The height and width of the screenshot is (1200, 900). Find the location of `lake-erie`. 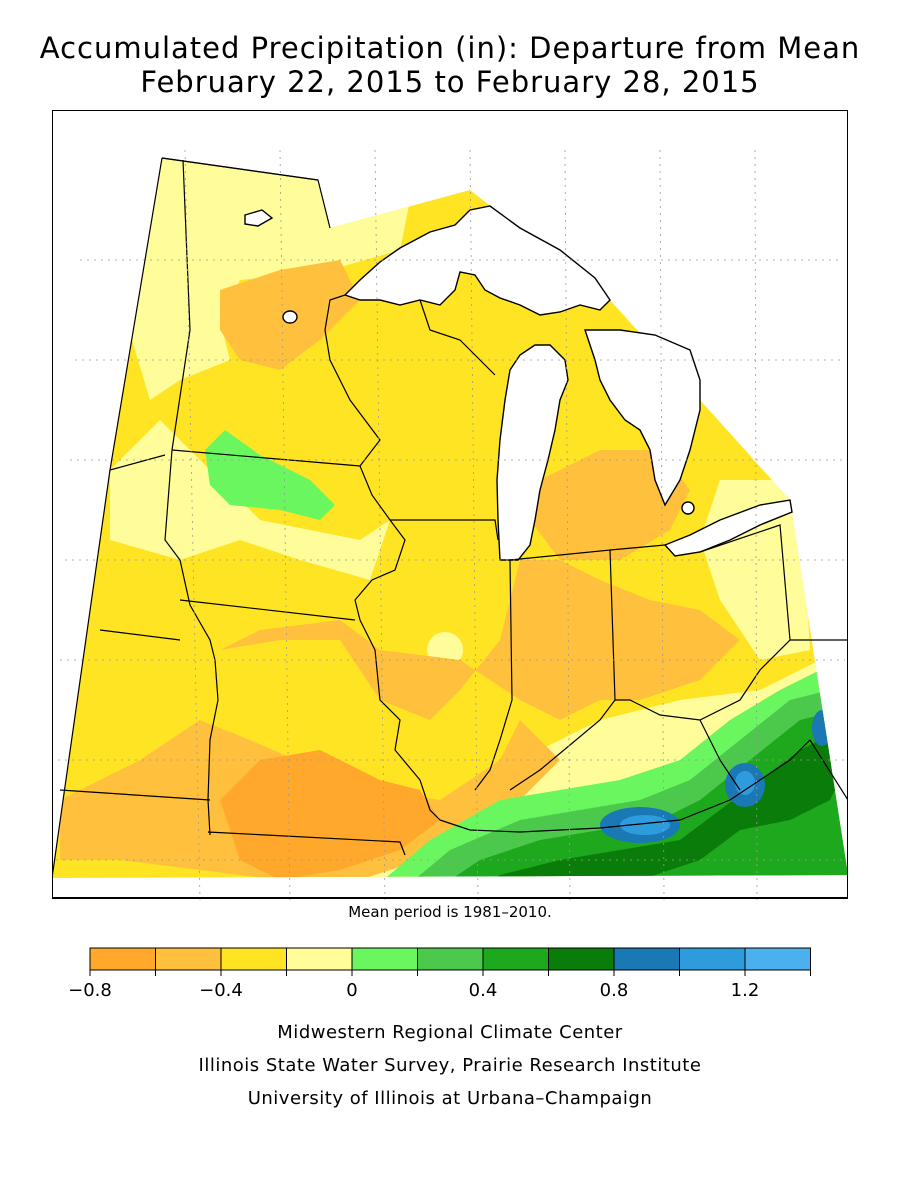

lake-erie is located at coordinates (728, 528).